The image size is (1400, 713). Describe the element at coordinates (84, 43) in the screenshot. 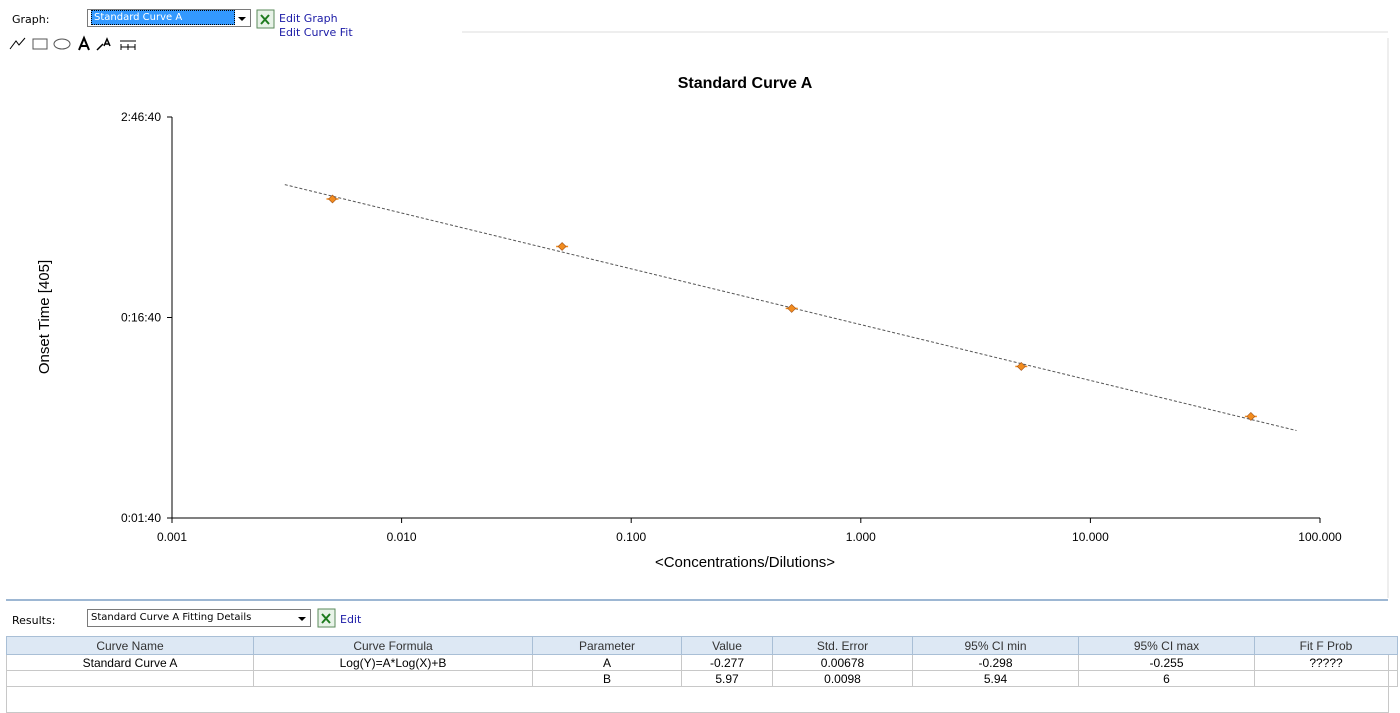

I see `text-tool` at that location.